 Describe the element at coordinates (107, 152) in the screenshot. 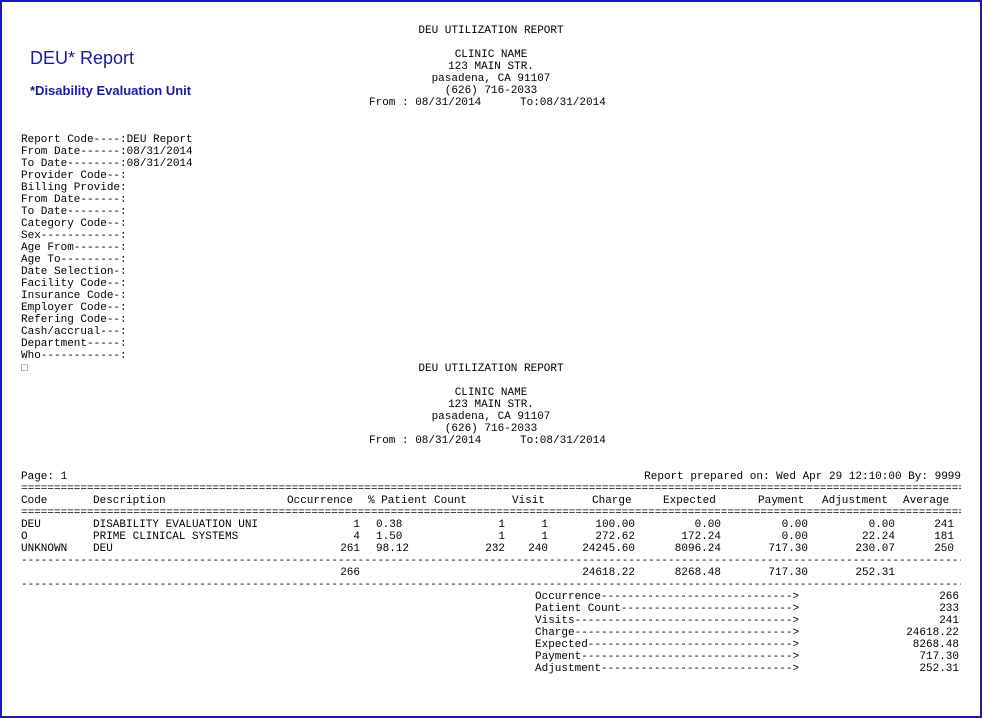

I see `criteria-line: From Date------:08/31/2014` at that location.